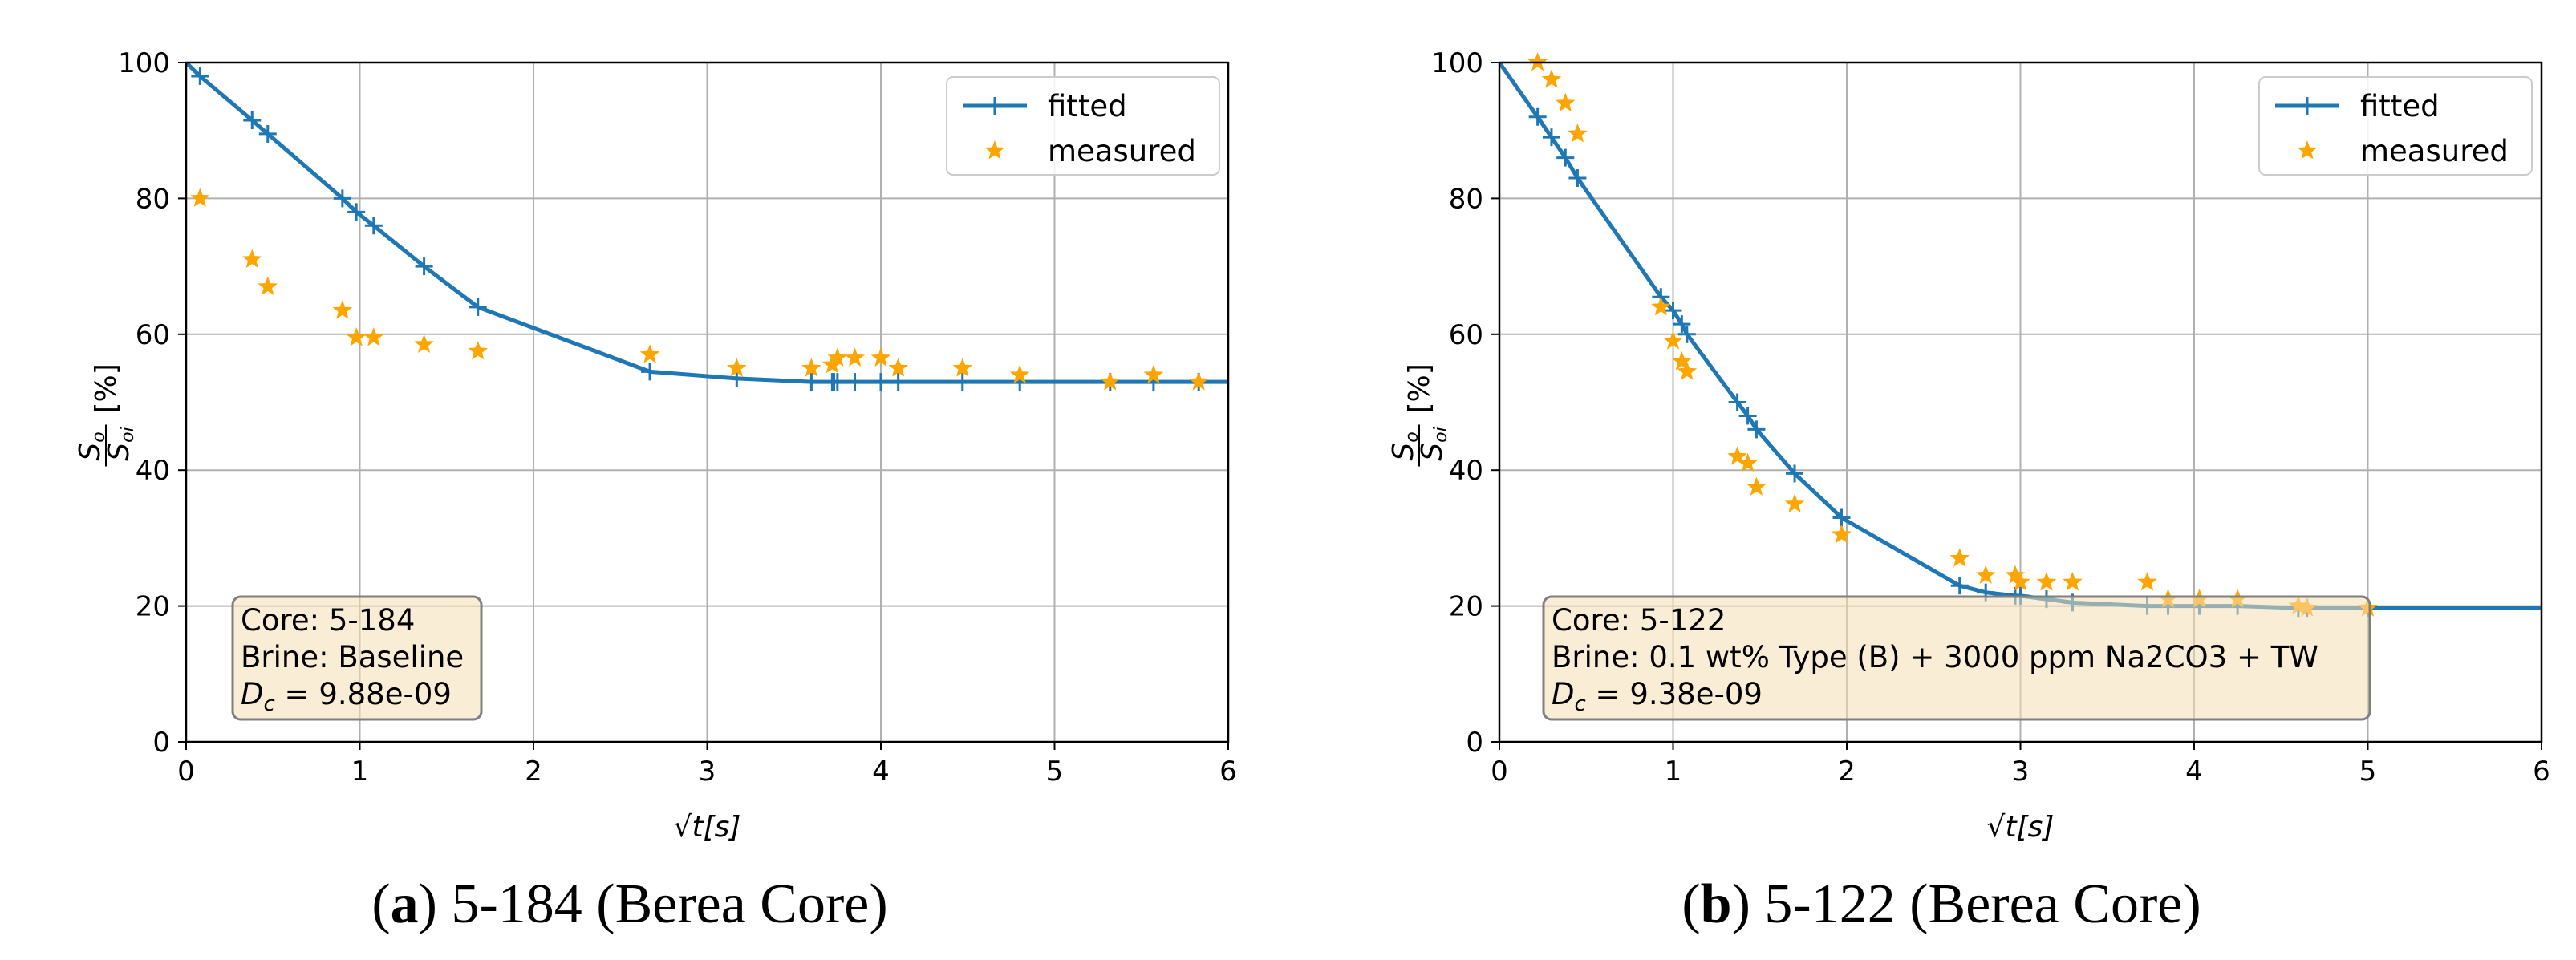 The height and width of the screenshot is (960, 2576). What do you see at coordinates (1087, 106) in the screenshot?
I see `legend-label-fitted: fitted` at bounding box center [1087, 106].